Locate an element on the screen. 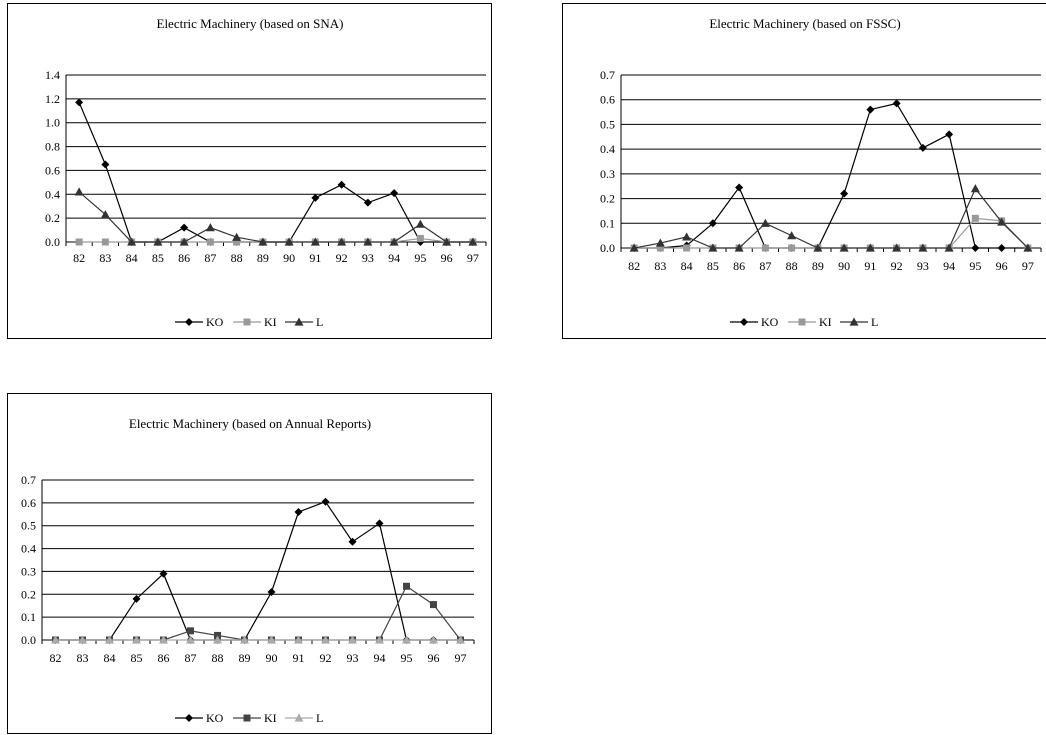  legend-label-ko: KO is located at coordinates (215, 322).